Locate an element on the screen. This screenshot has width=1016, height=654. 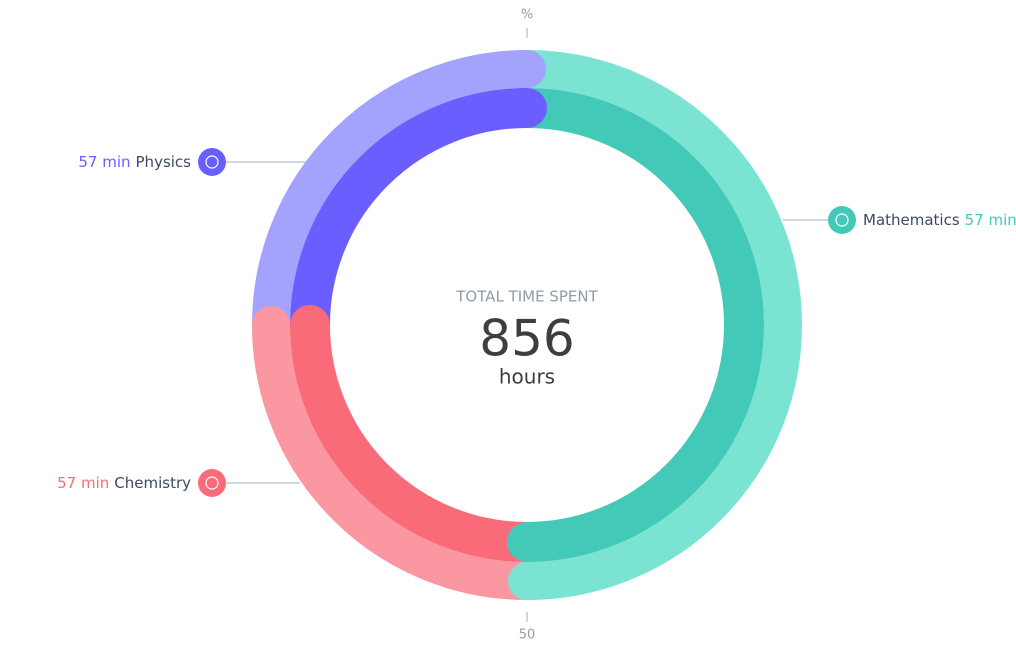
total-unit: hours is located at coordinates (527, 377).